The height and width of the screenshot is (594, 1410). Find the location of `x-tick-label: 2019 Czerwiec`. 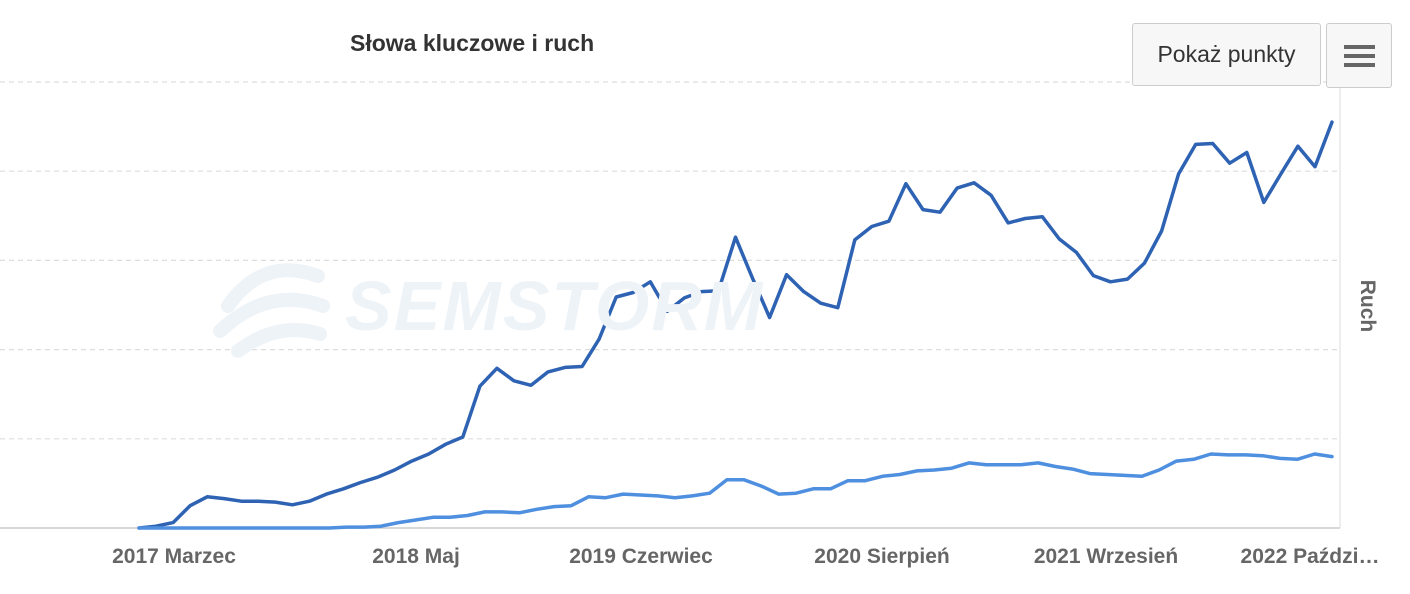

x-tick-label: 2019 Czerwiec is located at coordinates (641, 556).